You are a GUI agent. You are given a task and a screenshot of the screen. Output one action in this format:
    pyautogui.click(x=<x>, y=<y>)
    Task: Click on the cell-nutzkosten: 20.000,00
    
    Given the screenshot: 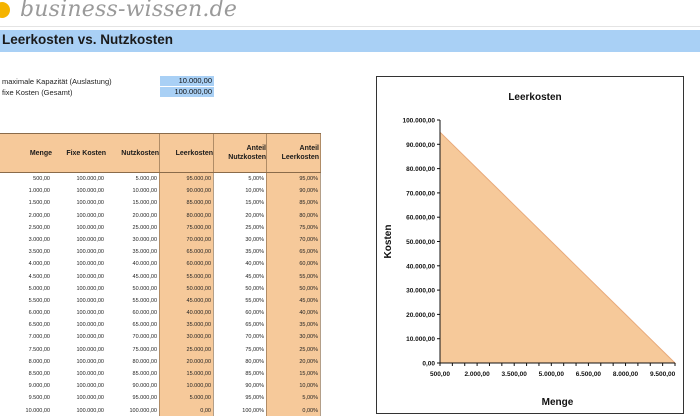 What is the action you would take?
    pyautogui.click(x=144, y=215)
    